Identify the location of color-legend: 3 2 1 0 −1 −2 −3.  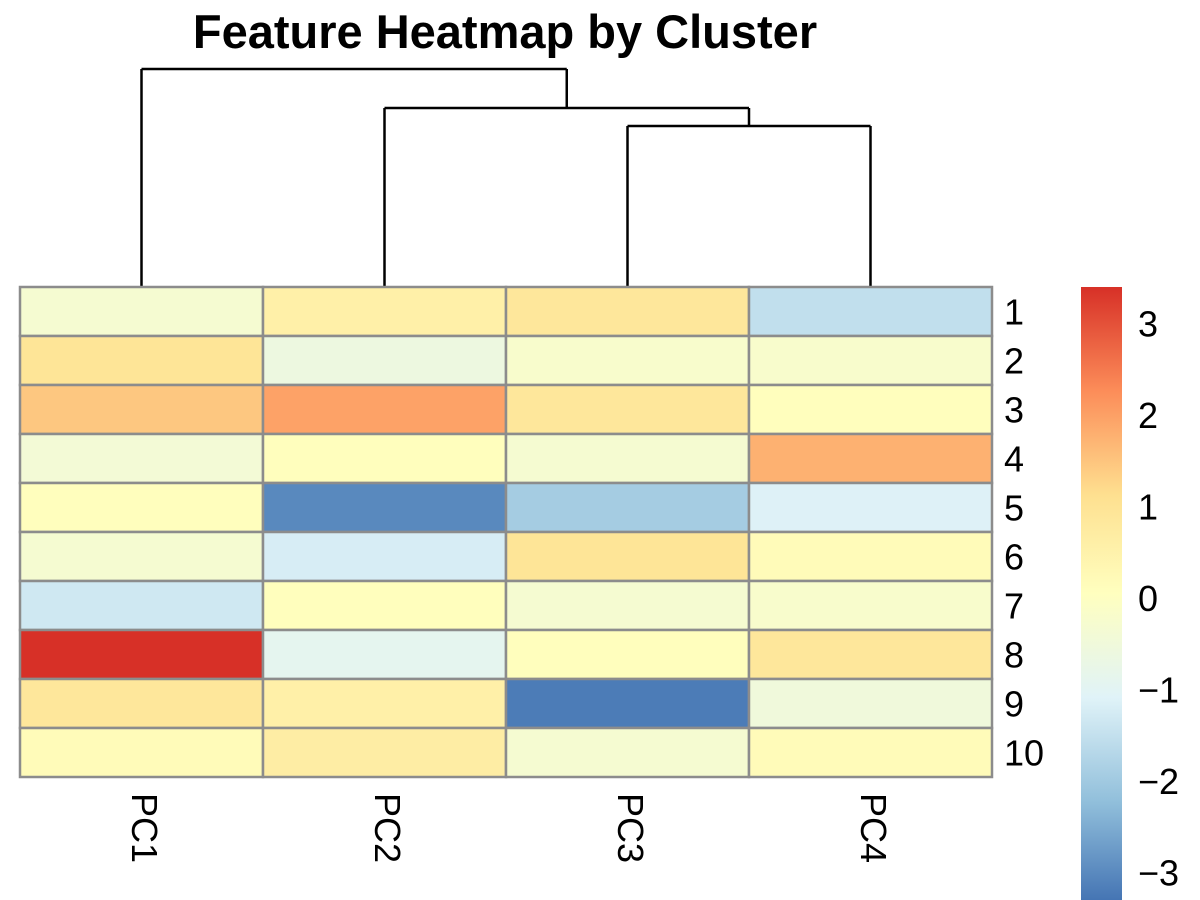
(1130, 593).